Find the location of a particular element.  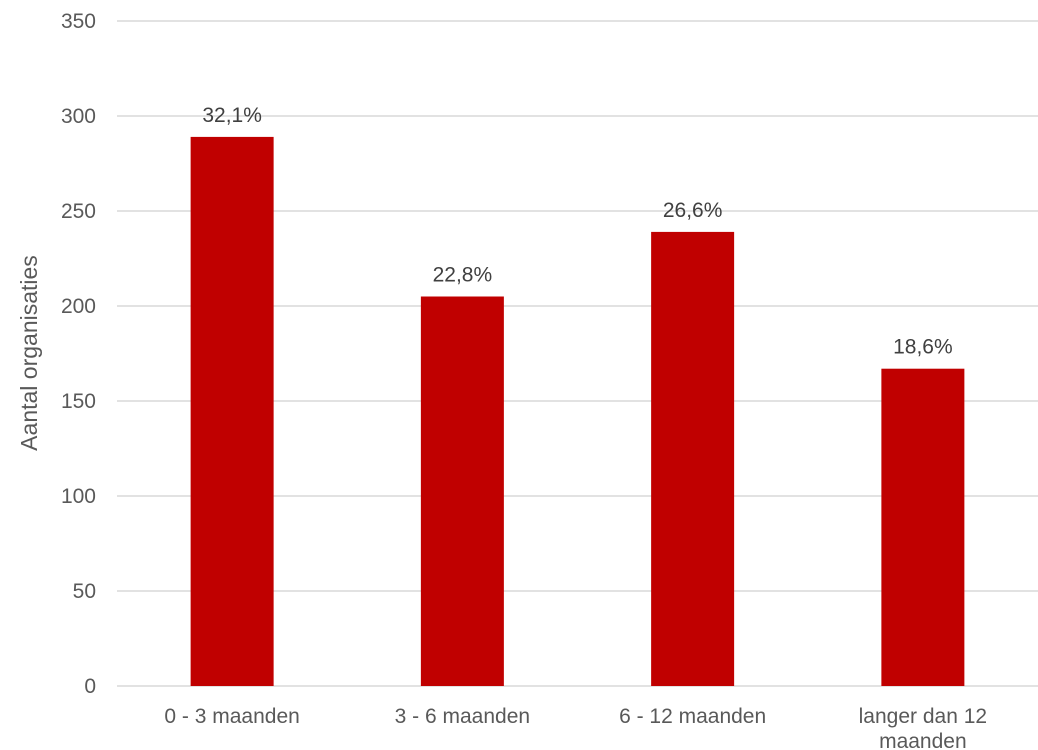

x-tick-label-line: 0 - 3 maanden is located at coordinates (231, 716).